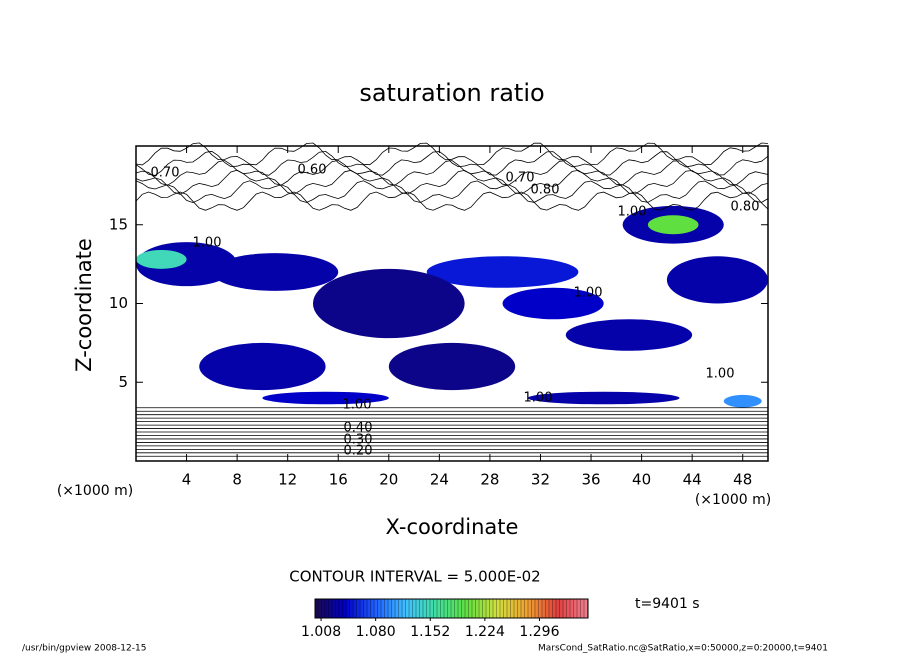 The image size is (904, 658). Describe the element at coordinates (84, 649) in the screenshot. I see `footer-left: /usr/bin/gpview 2008-12-15` at that location.